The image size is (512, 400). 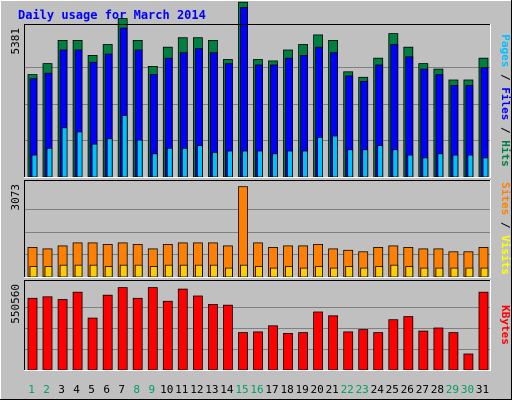 I want to click on x-tick-label-day-23: 23, so click(x=362, y=389).